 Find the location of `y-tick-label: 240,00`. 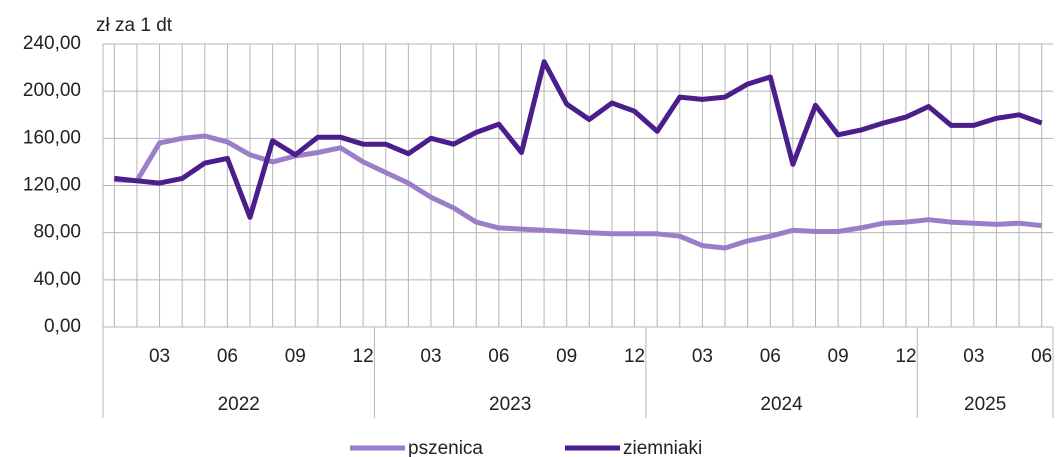

y-tick-label: 240,00 is located at coordinates (52, 43).